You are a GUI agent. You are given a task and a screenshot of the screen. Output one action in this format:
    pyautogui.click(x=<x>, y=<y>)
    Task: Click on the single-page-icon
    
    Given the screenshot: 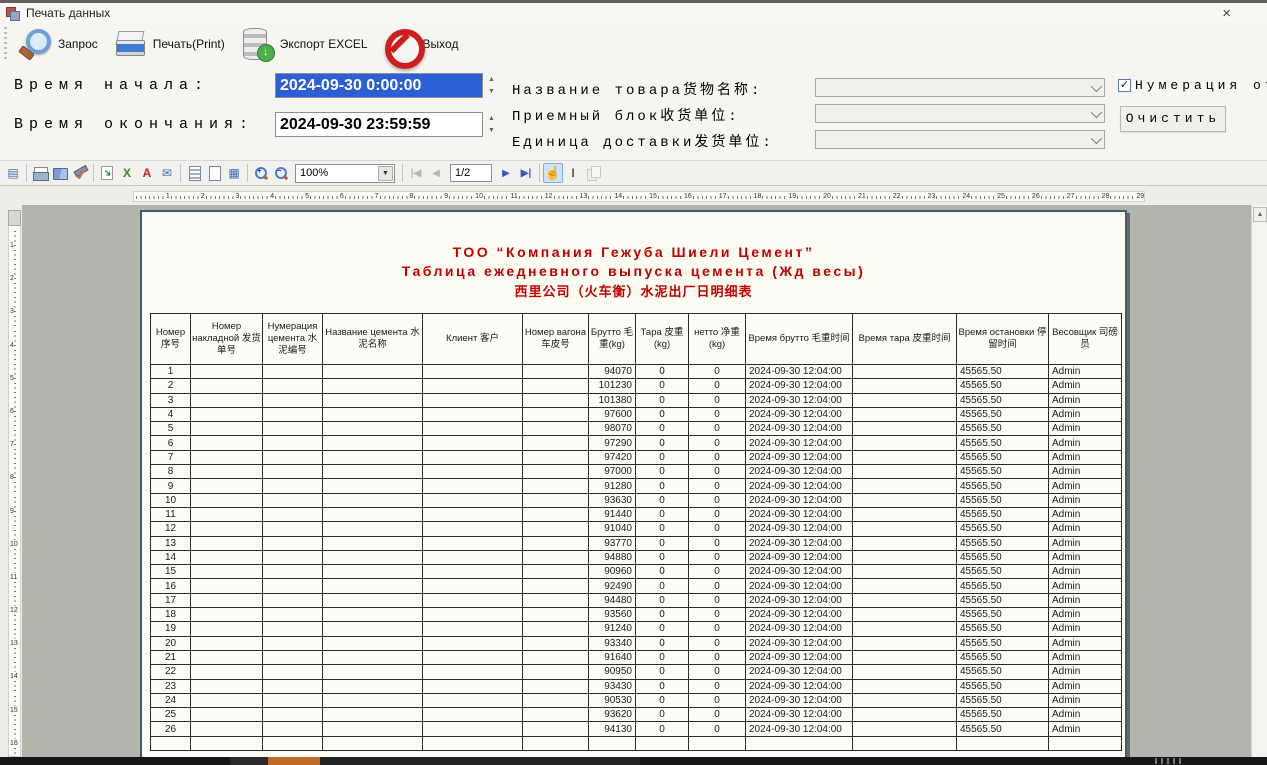 What is the action you would take?
    pyautogui.click(x=214, y=173)
    